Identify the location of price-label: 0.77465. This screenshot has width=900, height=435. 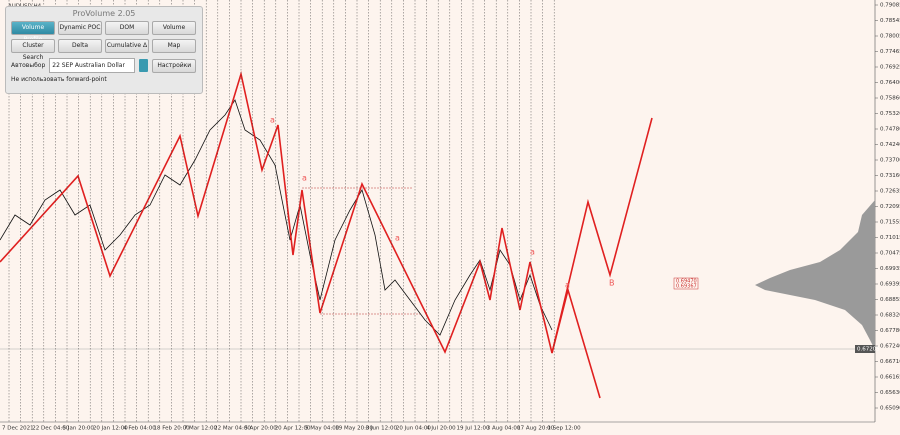
(890, 52).